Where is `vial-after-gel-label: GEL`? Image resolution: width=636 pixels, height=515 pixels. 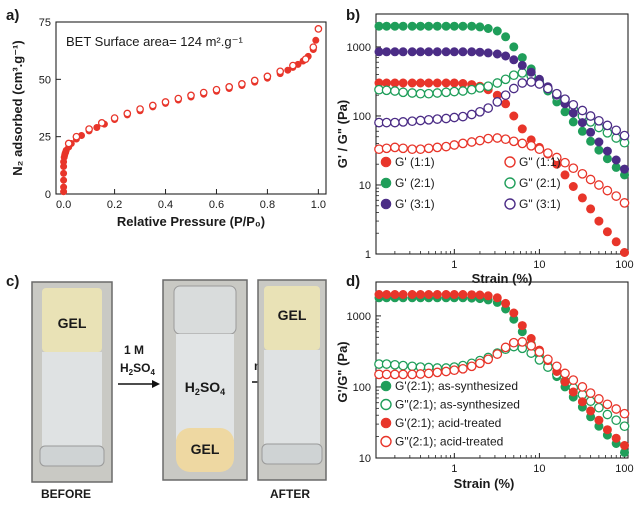 vial-after-gel-label: GEL is located at coordinates (292, 315).